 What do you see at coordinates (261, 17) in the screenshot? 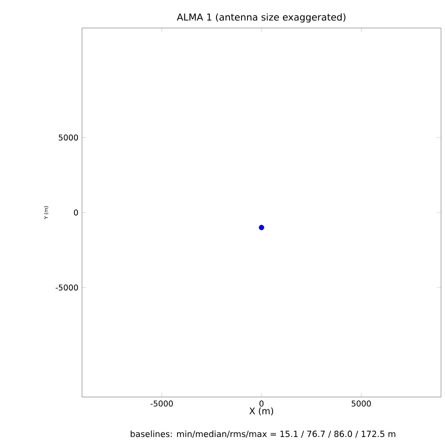
I see `chart-title: ALMA 1 (antenna size exaggerated)` at bounding box center [261, 17].